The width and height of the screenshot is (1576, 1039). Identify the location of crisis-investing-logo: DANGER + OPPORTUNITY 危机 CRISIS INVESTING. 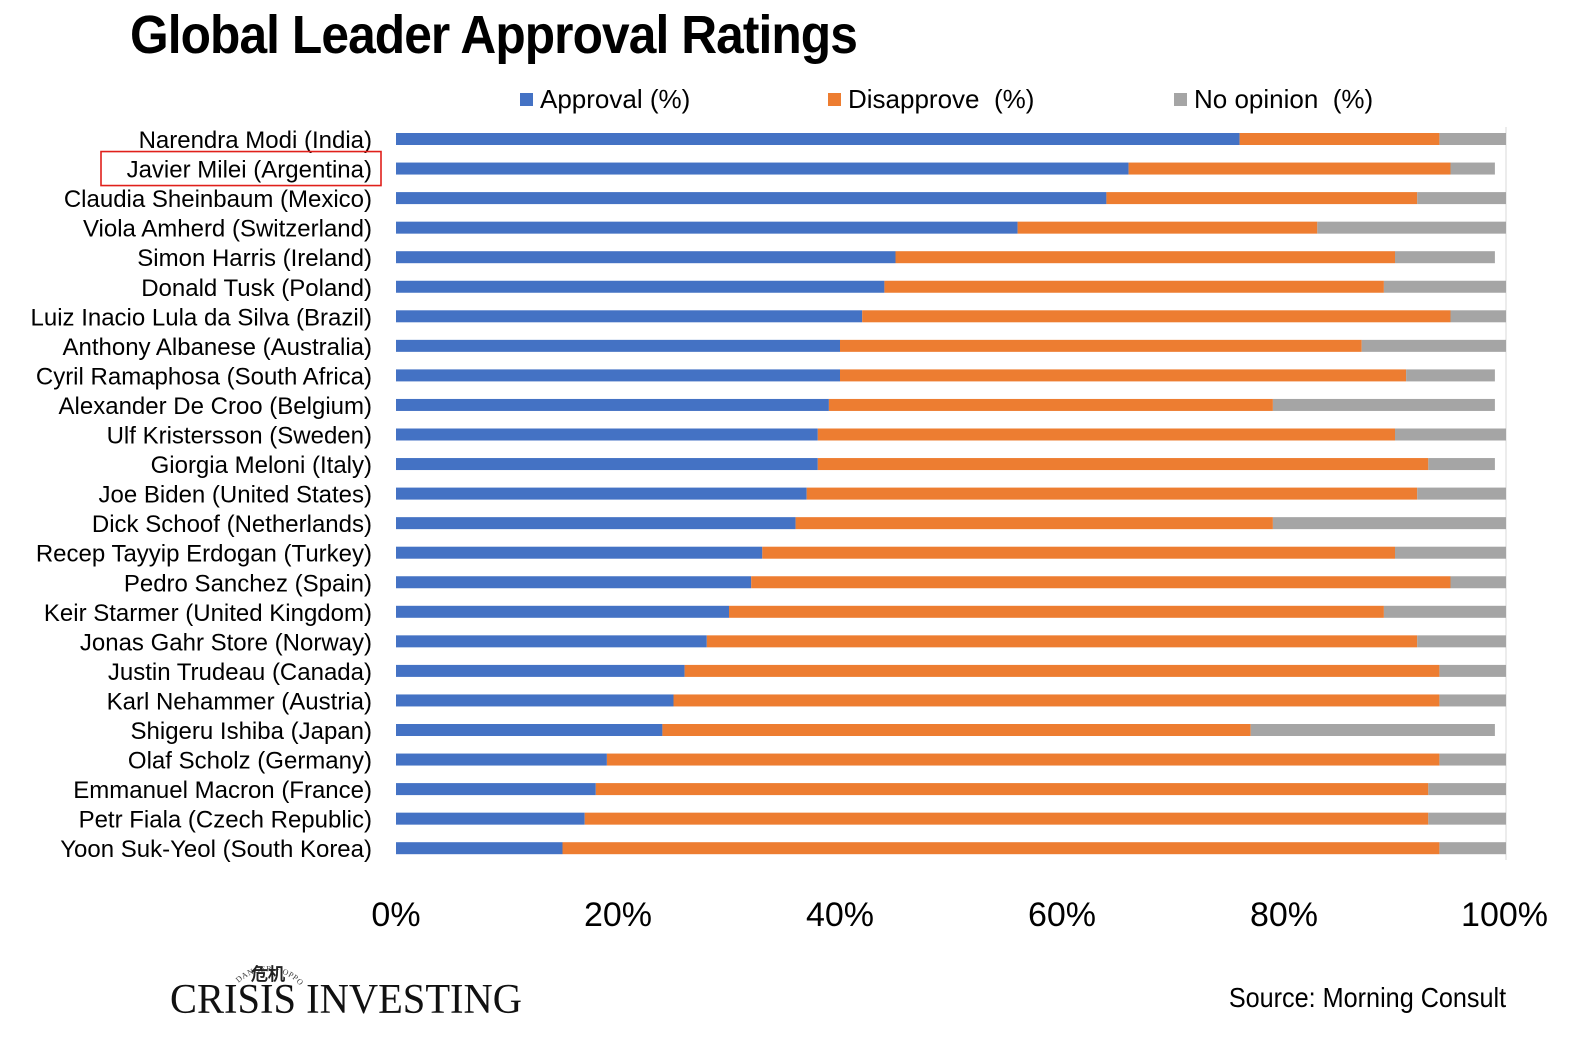
(346, 984).